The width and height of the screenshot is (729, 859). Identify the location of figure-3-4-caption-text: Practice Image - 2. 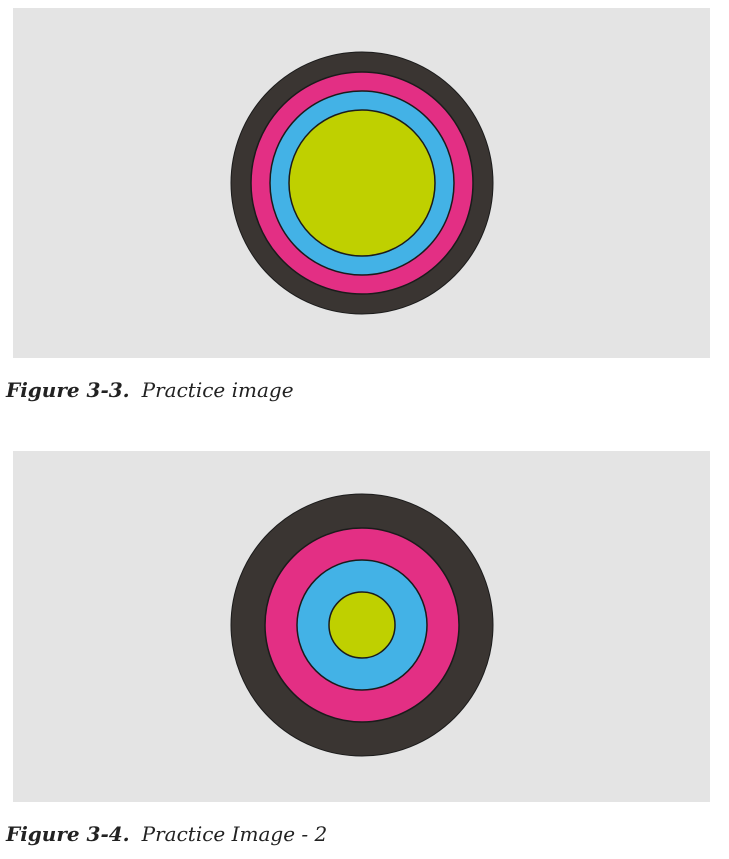
(234, 834).